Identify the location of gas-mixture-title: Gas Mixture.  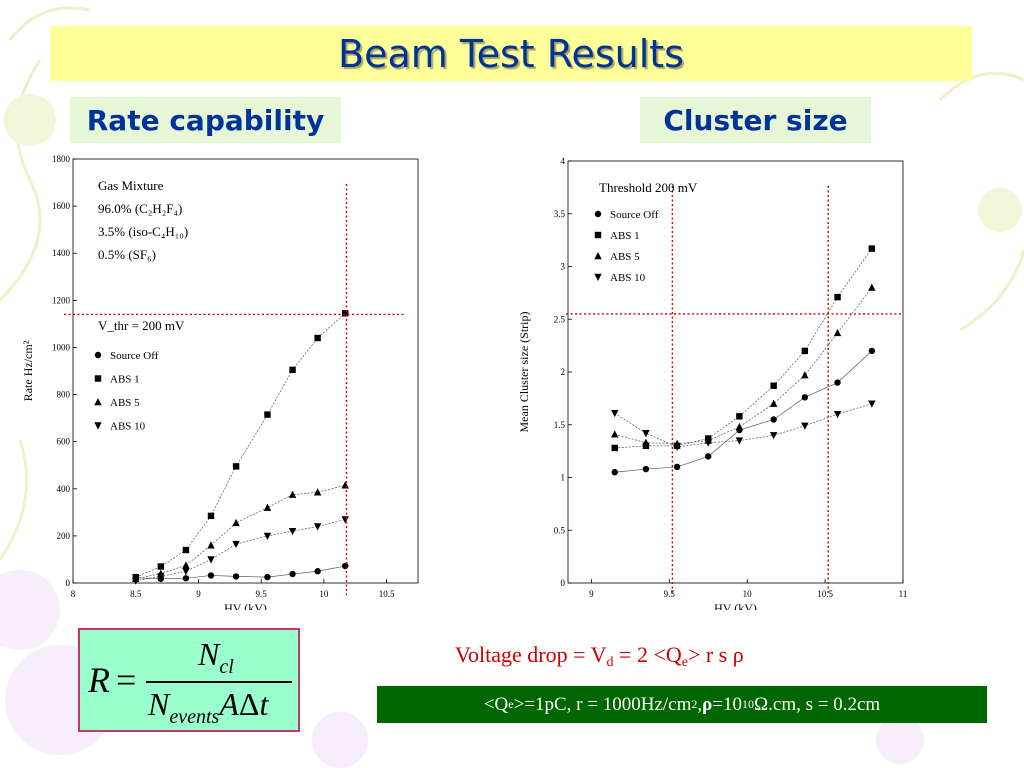
(131, 185).